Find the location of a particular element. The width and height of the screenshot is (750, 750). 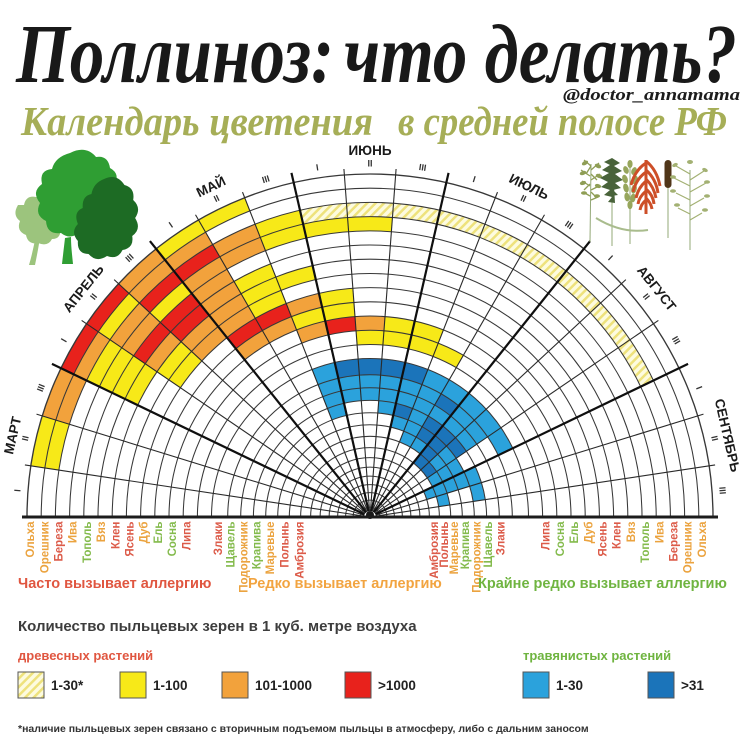

svg-text: @doctor_annamama is located at coordinates (652, 94).